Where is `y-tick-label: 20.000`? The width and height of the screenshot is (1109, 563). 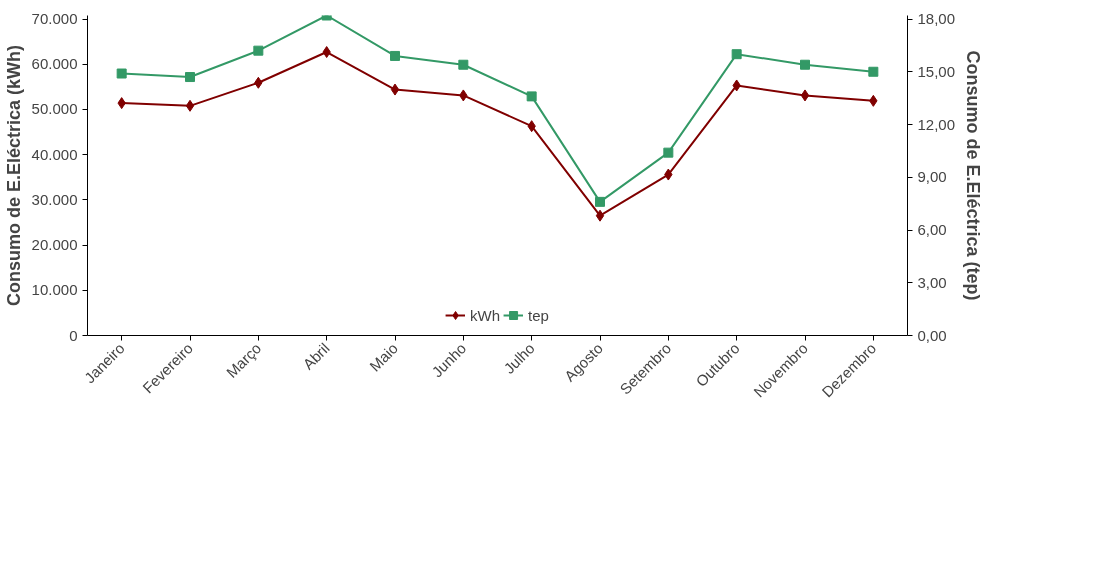
y-tick-label: 20.000 is located at coordinates (54, 245).